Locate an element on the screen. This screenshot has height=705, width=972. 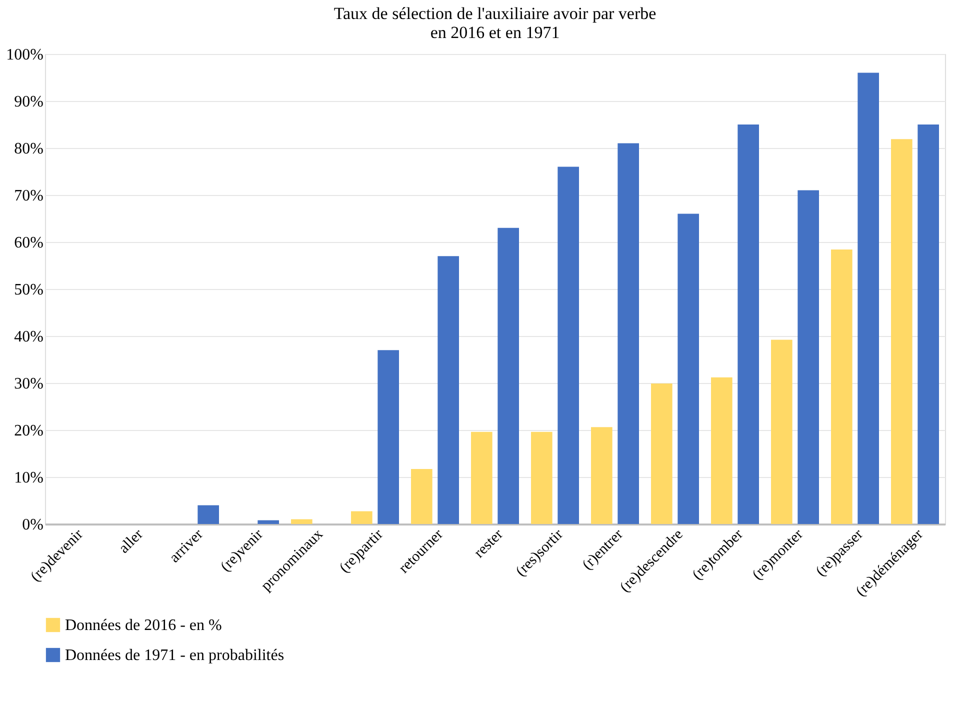
y-tick-label: 0% is located at coordinates (33, 525).